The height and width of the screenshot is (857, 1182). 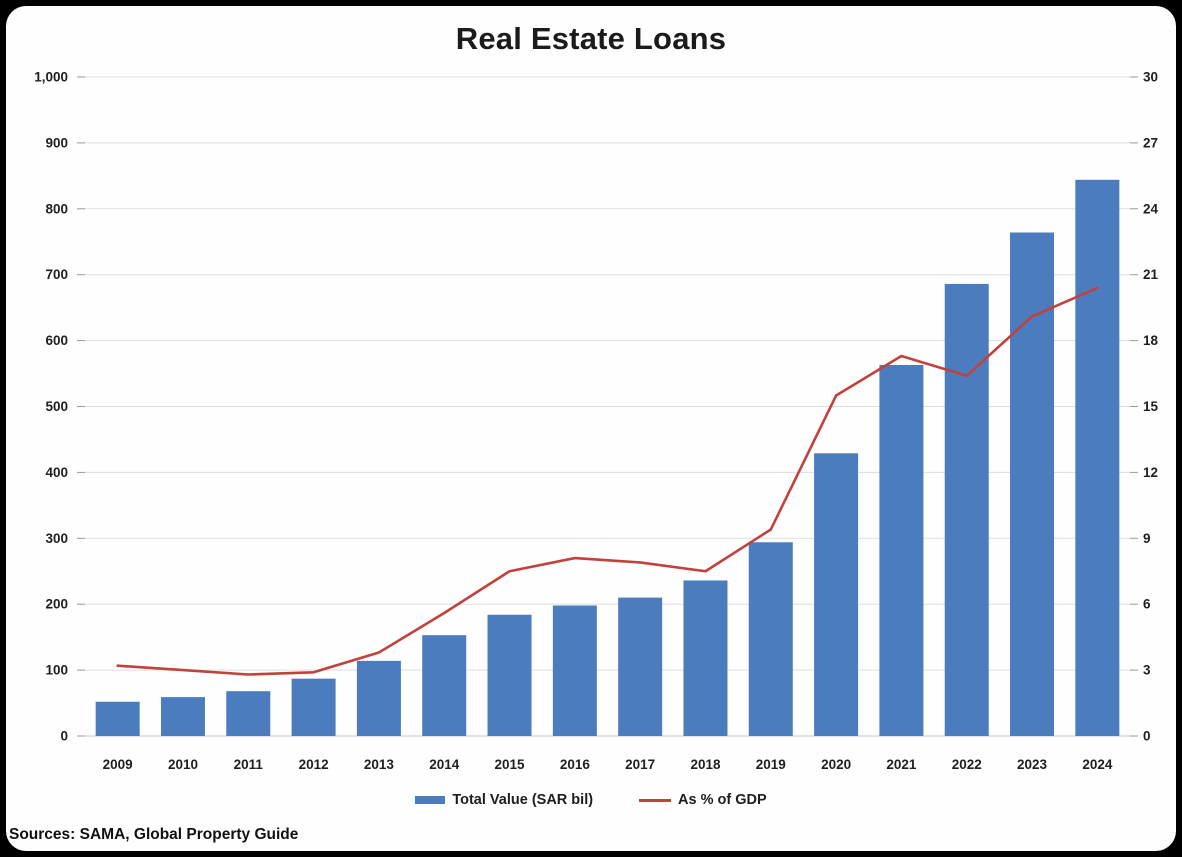 What do you see at coordinates (1147, 538) in the screenshot?
I see `right-axis-label: 9` at bounding box center [1147, 538].